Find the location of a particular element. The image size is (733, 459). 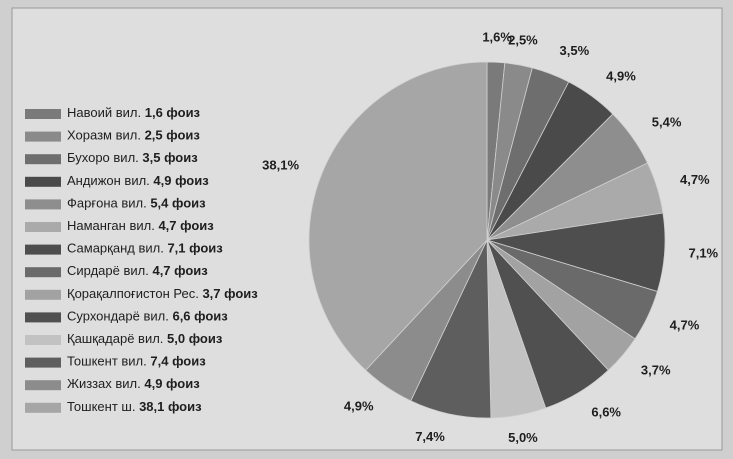

legend-label: Бухоро вил. 3,5 фоиз is located at coordinates (132, 158).